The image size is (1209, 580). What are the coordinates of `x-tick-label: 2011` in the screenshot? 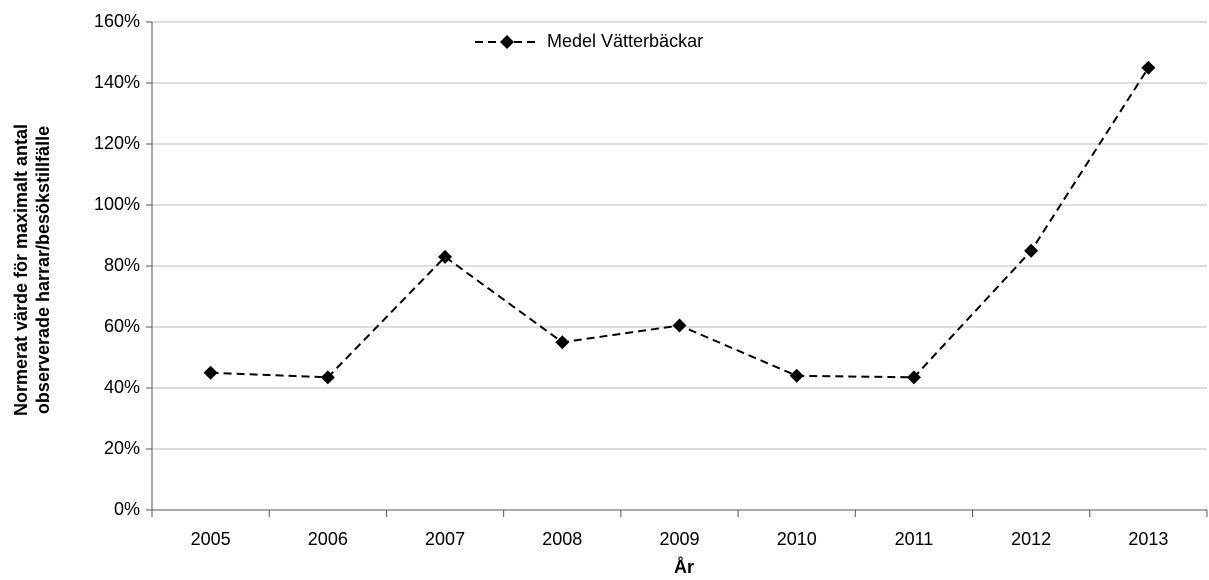 It's located at (914, 539).